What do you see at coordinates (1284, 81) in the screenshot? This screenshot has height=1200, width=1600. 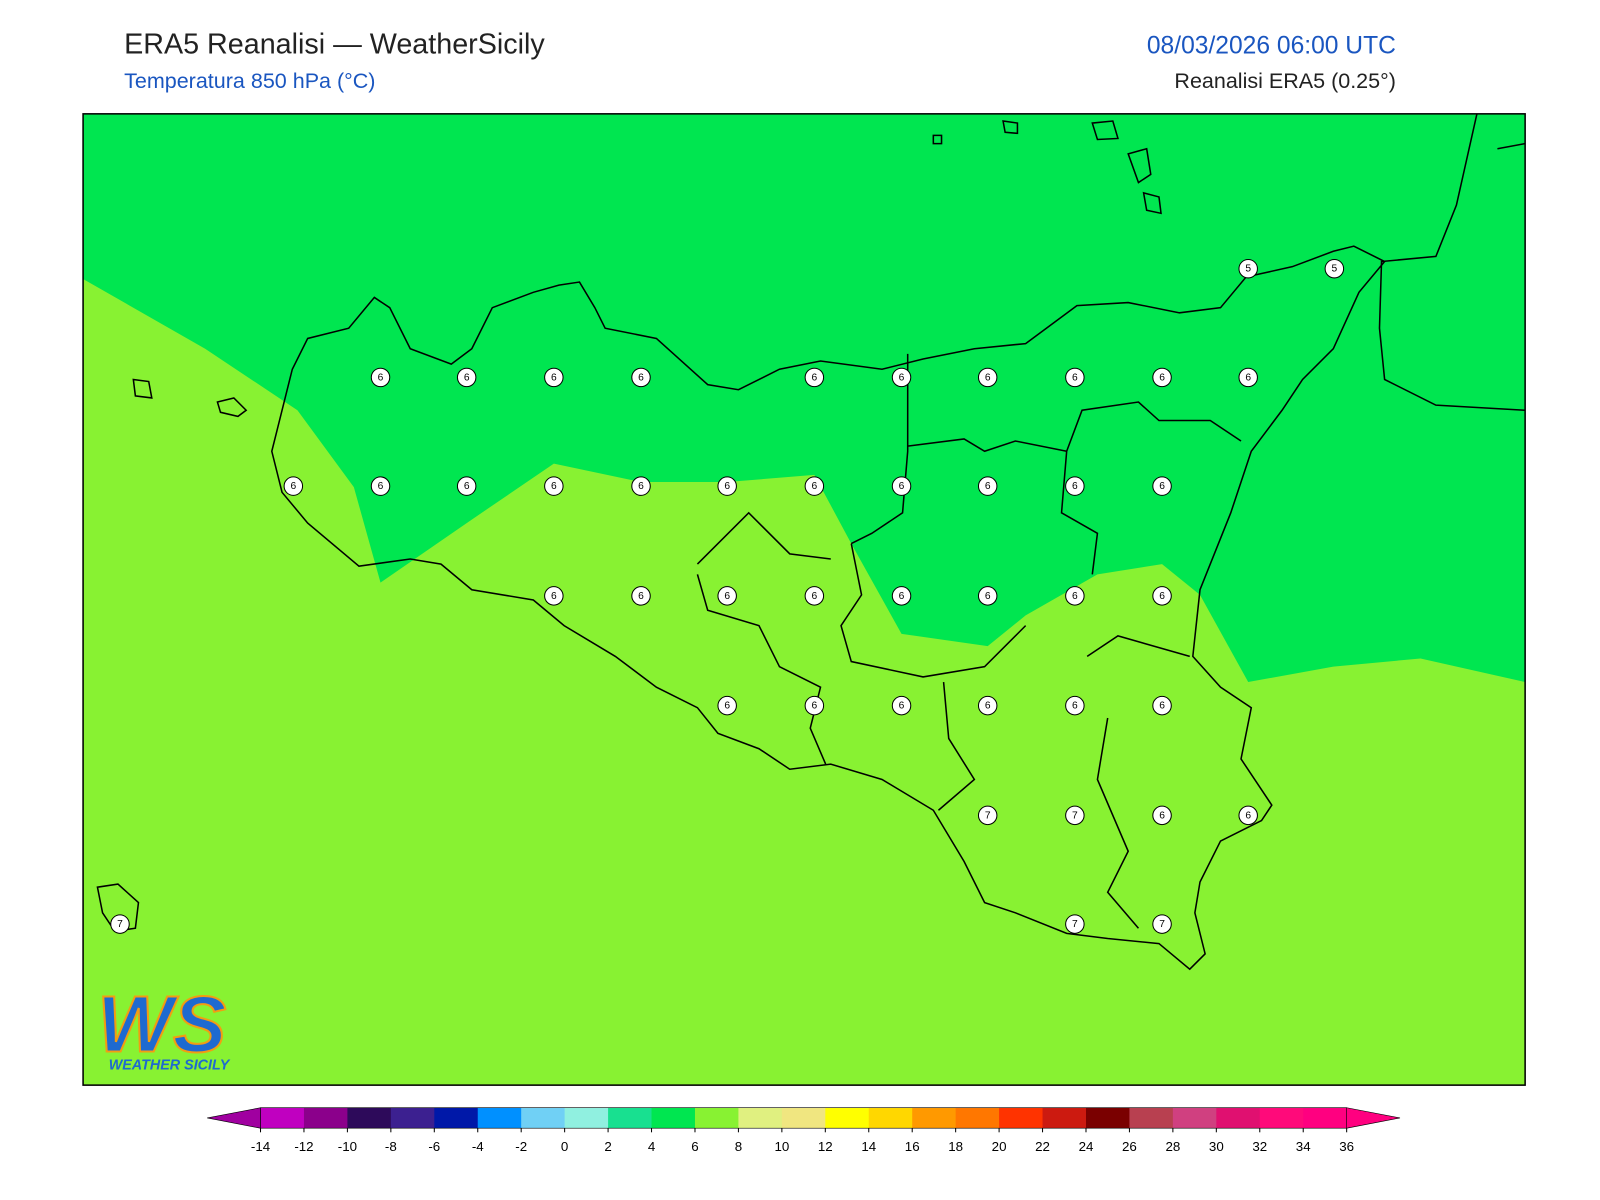 I see `source: Reanalisi ERA5 (0.25°)` at bounding box center [1284, 81].